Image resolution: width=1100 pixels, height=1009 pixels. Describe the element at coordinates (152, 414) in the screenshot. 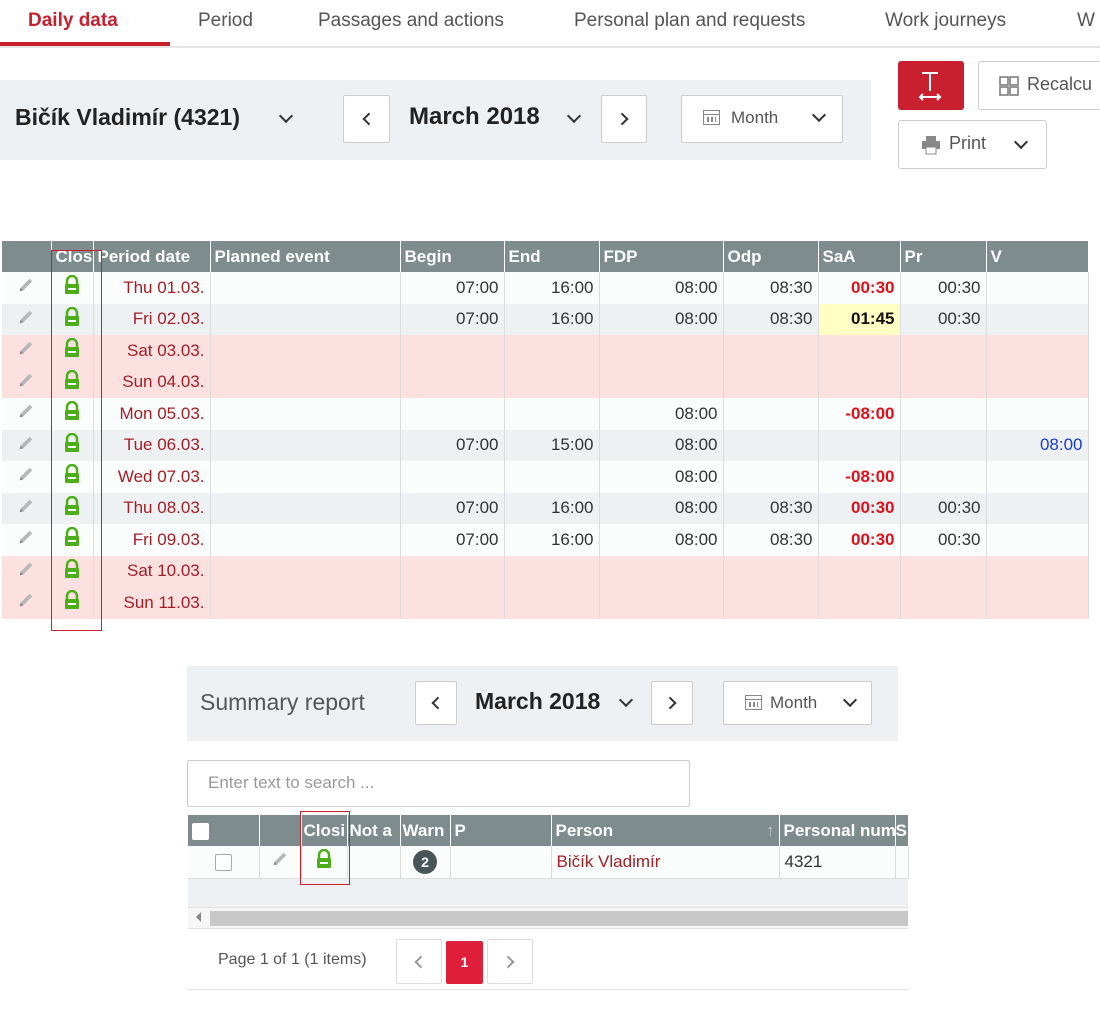

I see `period-date-cell: Mon 05.03.` at that location.